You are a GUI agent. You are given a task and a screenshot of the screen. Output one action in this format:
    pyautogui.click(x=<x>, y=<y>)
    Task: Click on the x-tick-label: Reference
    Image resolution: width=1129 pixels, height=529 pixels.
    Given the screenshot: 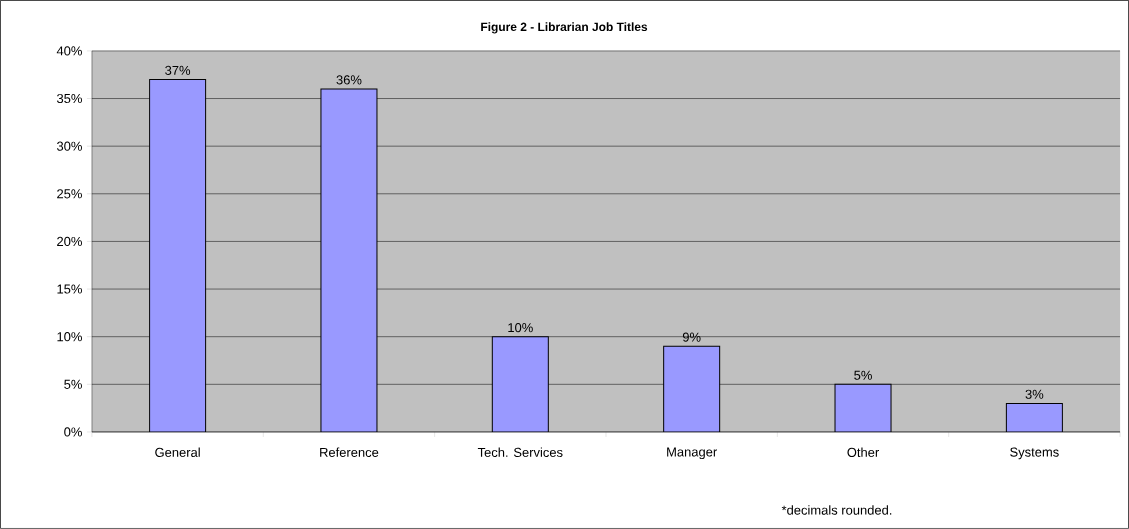 What is the action you would take?
    pyautogui.click(x=349, y=452)
    